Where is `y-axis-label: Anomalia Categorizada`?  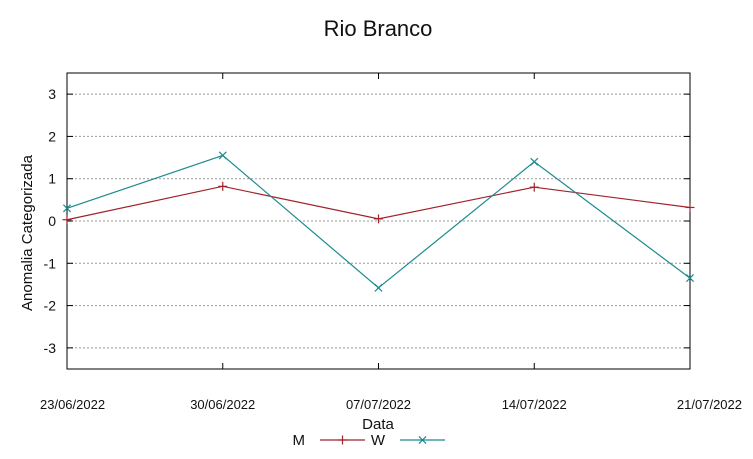
y-axis-label: Anomalia Categorizada is located at coordinates (27, 232).